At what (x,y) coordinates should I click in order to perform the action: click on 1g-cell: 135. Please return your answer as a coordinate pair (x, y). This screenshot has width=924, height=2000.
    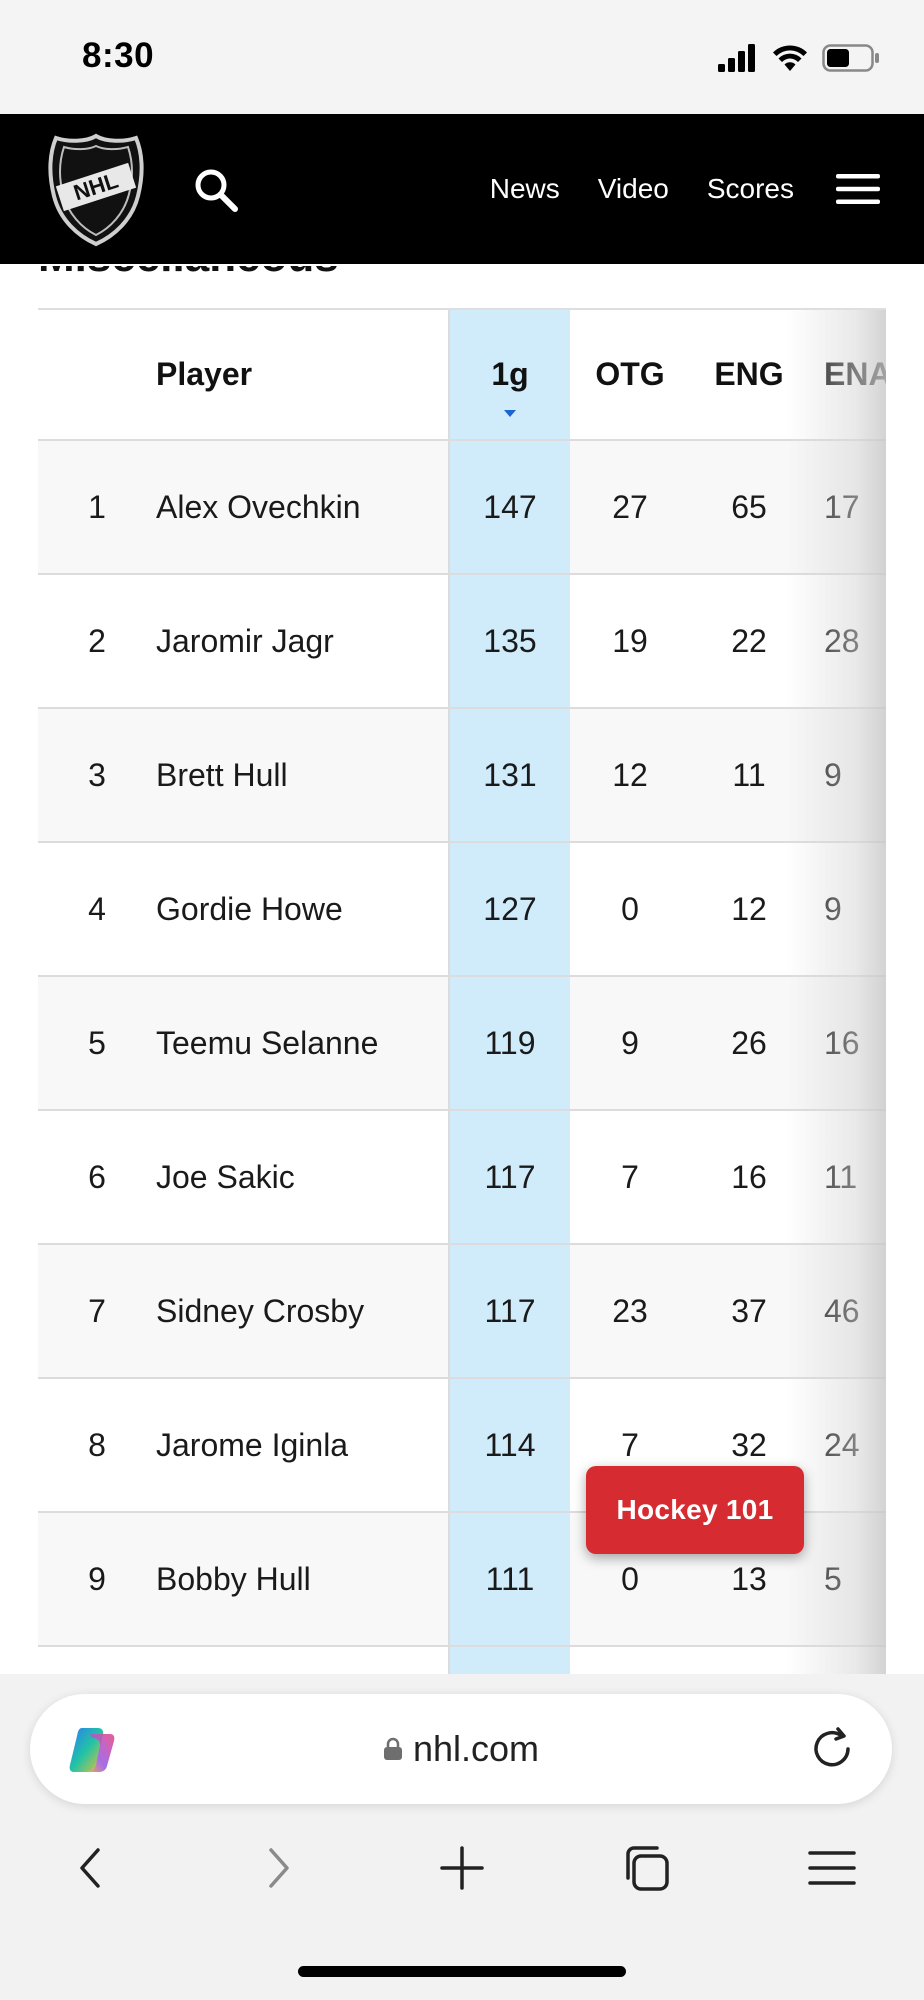
    Looking at the image, I should click on (510, 641).